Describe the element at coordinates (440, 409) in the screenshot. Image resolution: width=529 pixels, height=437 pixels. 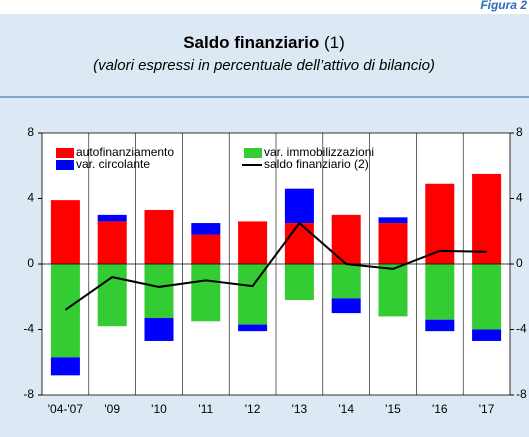
I see `x-tick-label: '16` at that location.